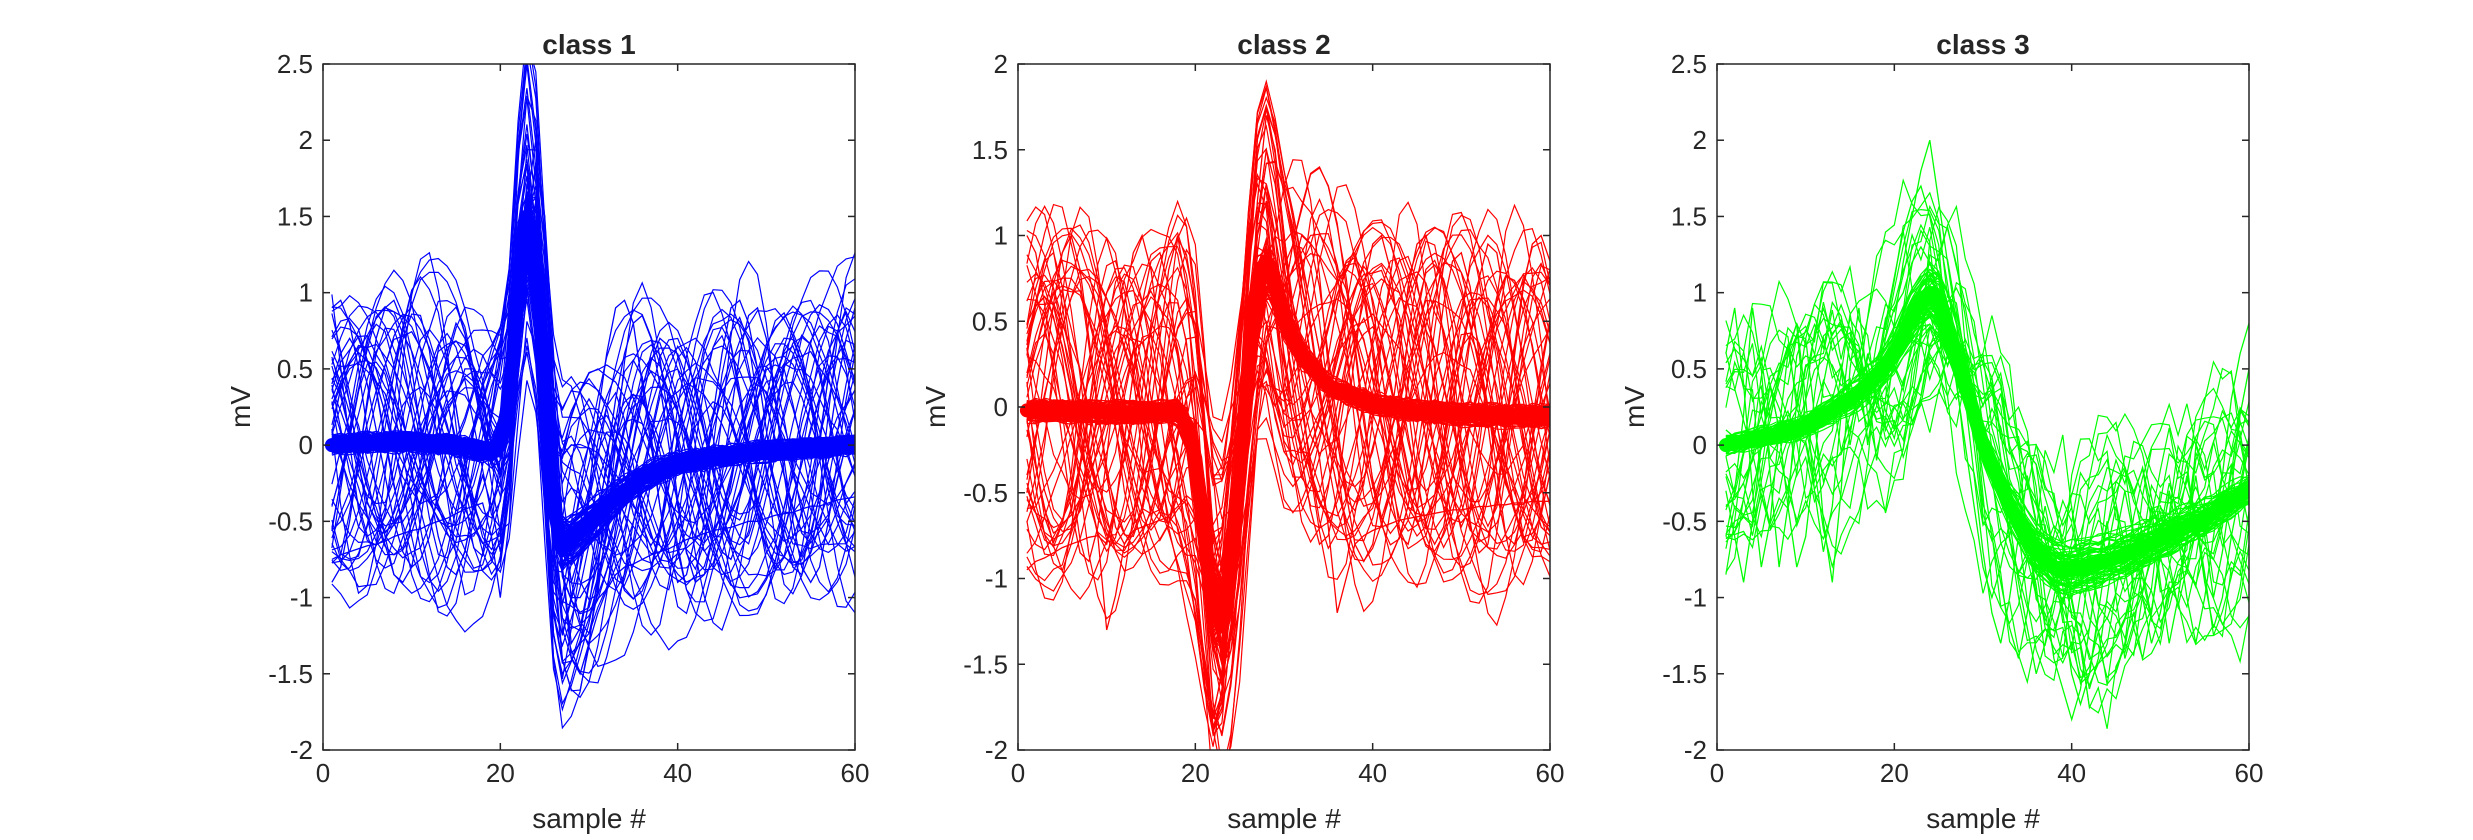 This screenshot has height=840, width=2473. Describe the element at coordinates (295, 64) in the screenshot. I see `y-tick-label: 2.5` at that location.